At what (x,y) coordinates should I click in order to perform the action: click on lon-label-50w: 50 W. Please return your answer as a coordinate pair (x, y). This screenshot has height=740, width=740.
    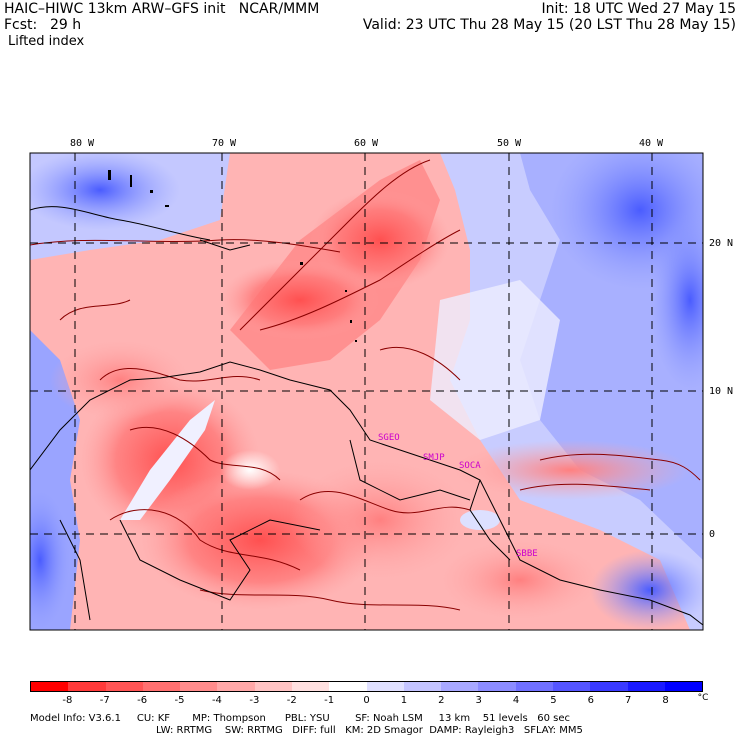
    Looking at the image, I should click on (509, 143).